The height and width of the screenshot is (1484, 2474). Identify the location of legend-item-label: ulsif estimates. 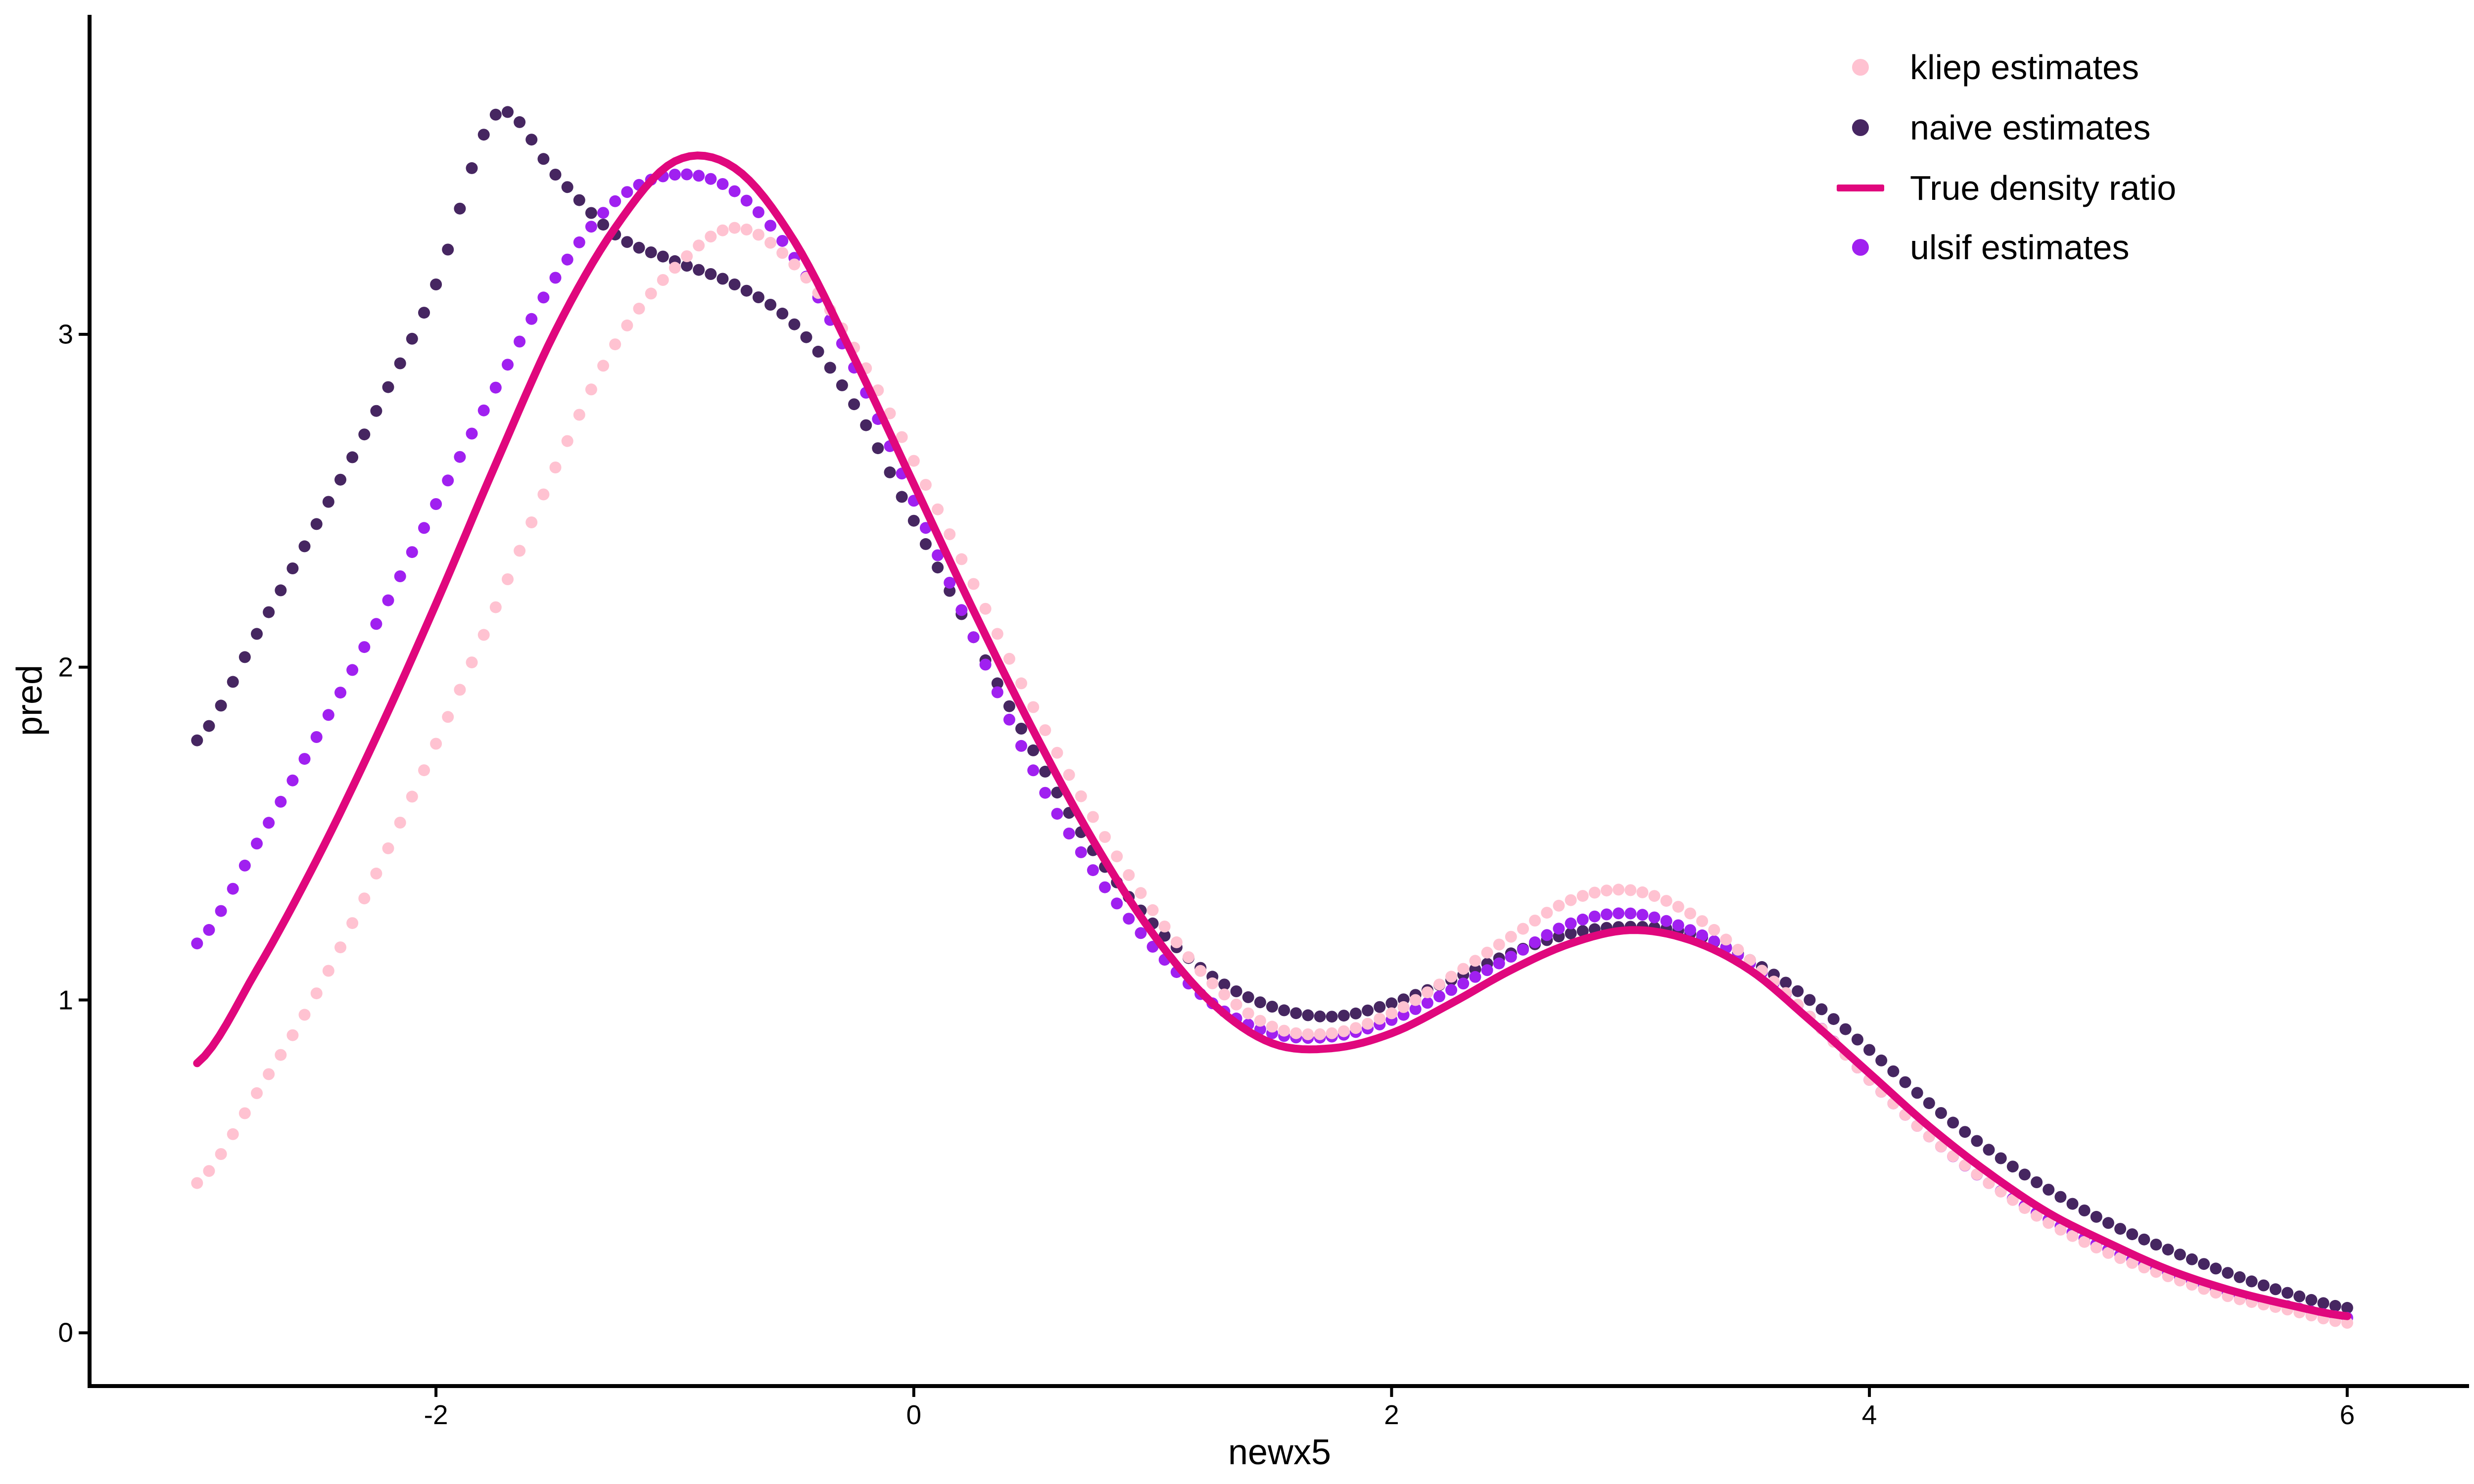
(2020, 247).